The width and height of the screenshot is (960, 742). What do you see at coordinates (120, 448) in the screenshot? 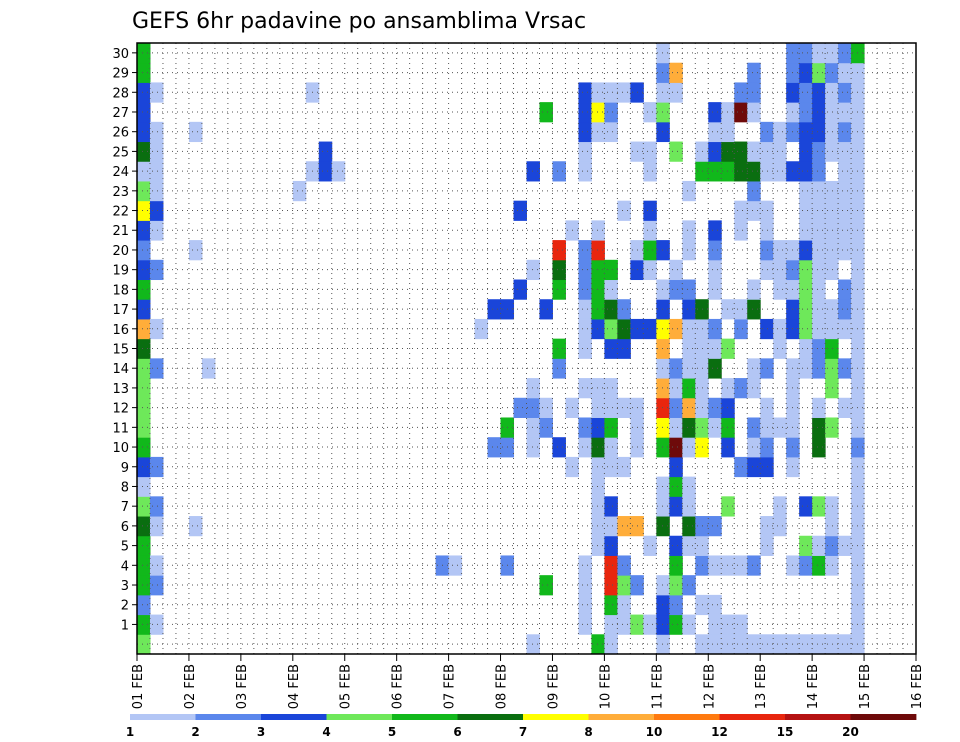
I see `y-tick-label: 10` at bounding box center [120, 448].